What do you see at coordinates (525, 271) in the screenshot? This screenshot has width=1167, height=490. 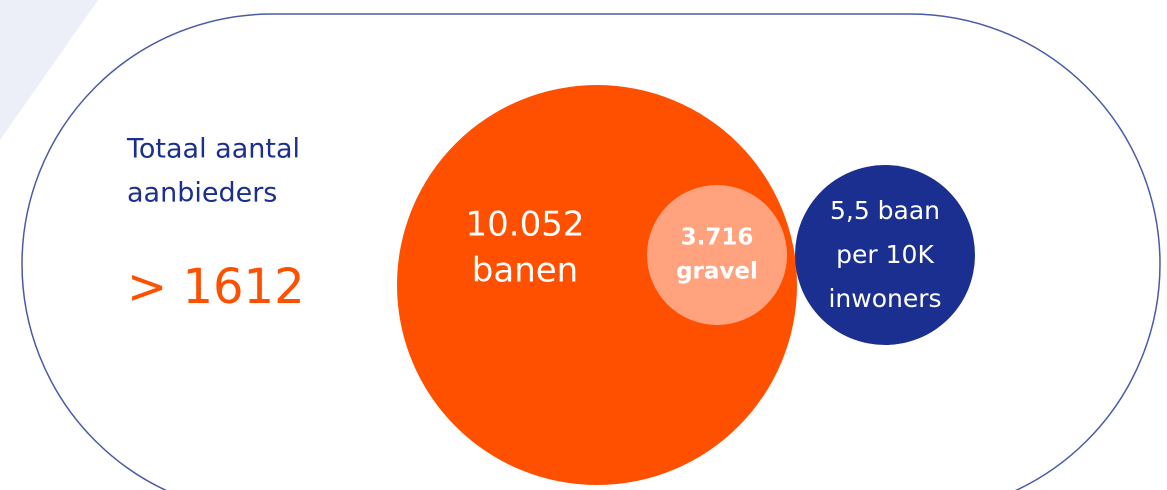 I see `main-label: banen` at bounding box center [525, 271].